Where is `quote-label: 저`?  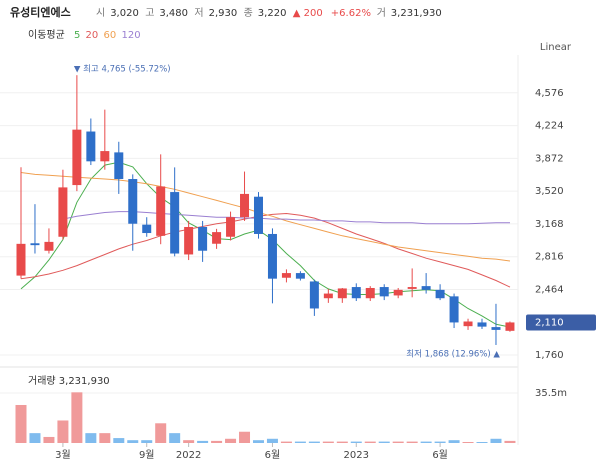
quote-label: 저 is located at coordinates (198, 13).